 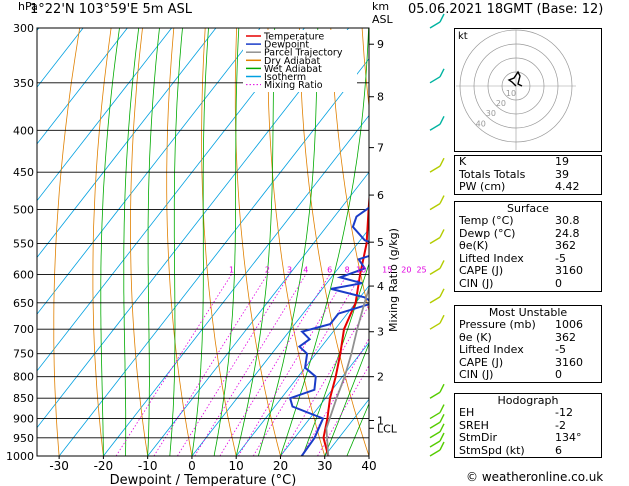 What do you see at coordinates (59, 466) in the screenshot?
I see `x-tick-label: -30` at bounding box center [59, 466].